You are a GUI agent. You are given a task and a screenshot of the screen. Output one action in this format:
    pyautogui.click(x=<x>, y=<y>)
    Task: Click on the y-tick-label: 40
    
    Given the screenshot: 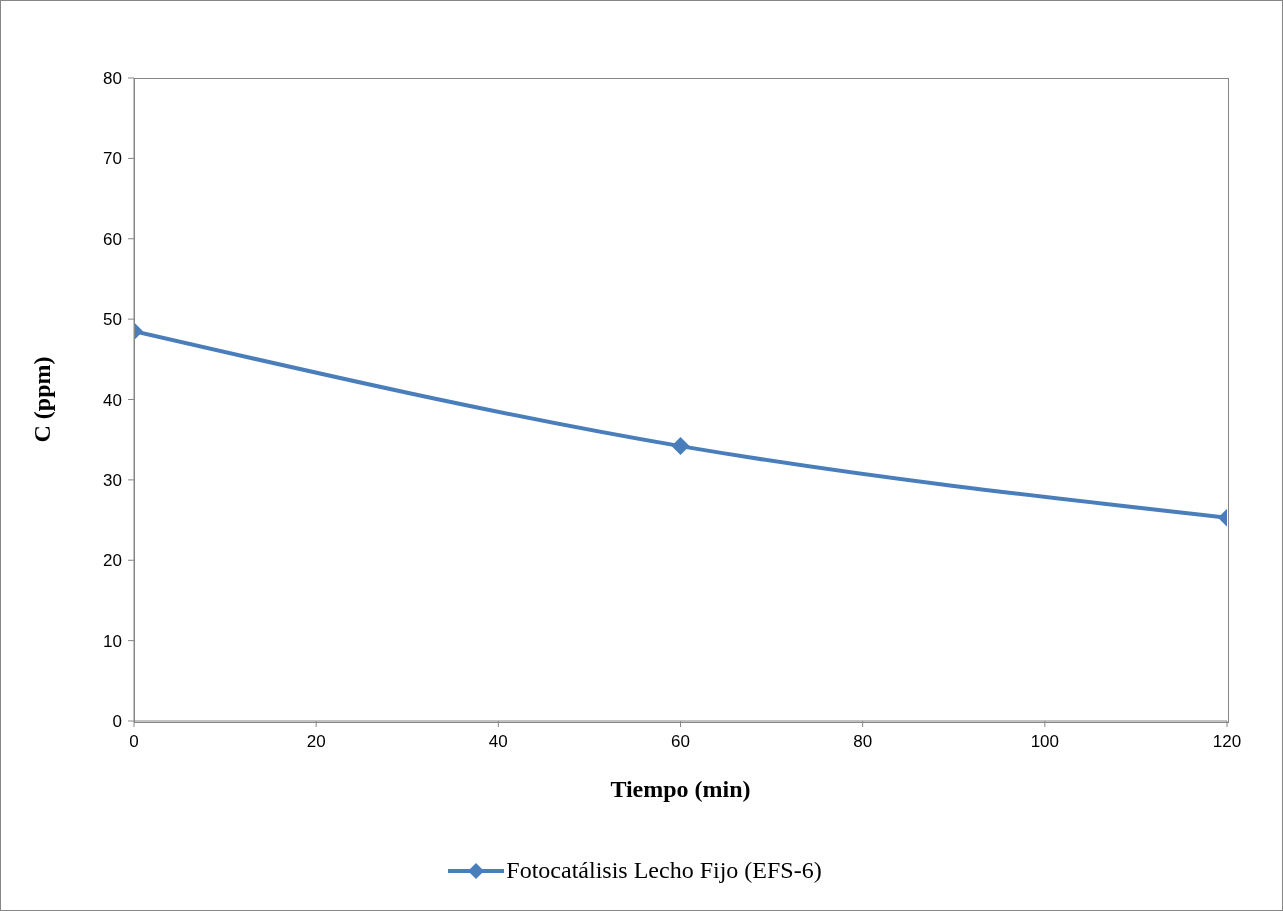 What is the action you would take?
    pyautogui.click(x=112, y=400)
    